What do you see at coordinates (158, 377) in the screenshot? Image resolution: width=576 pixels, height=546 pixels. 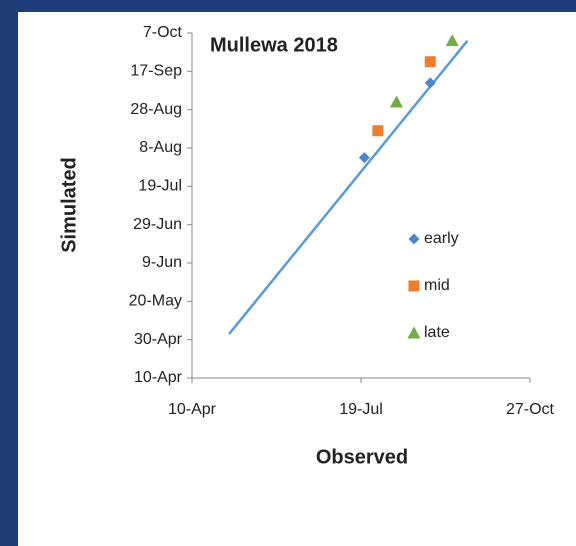 I see `y-tick-label: 10-Apr` at bounding box center [158, 377].